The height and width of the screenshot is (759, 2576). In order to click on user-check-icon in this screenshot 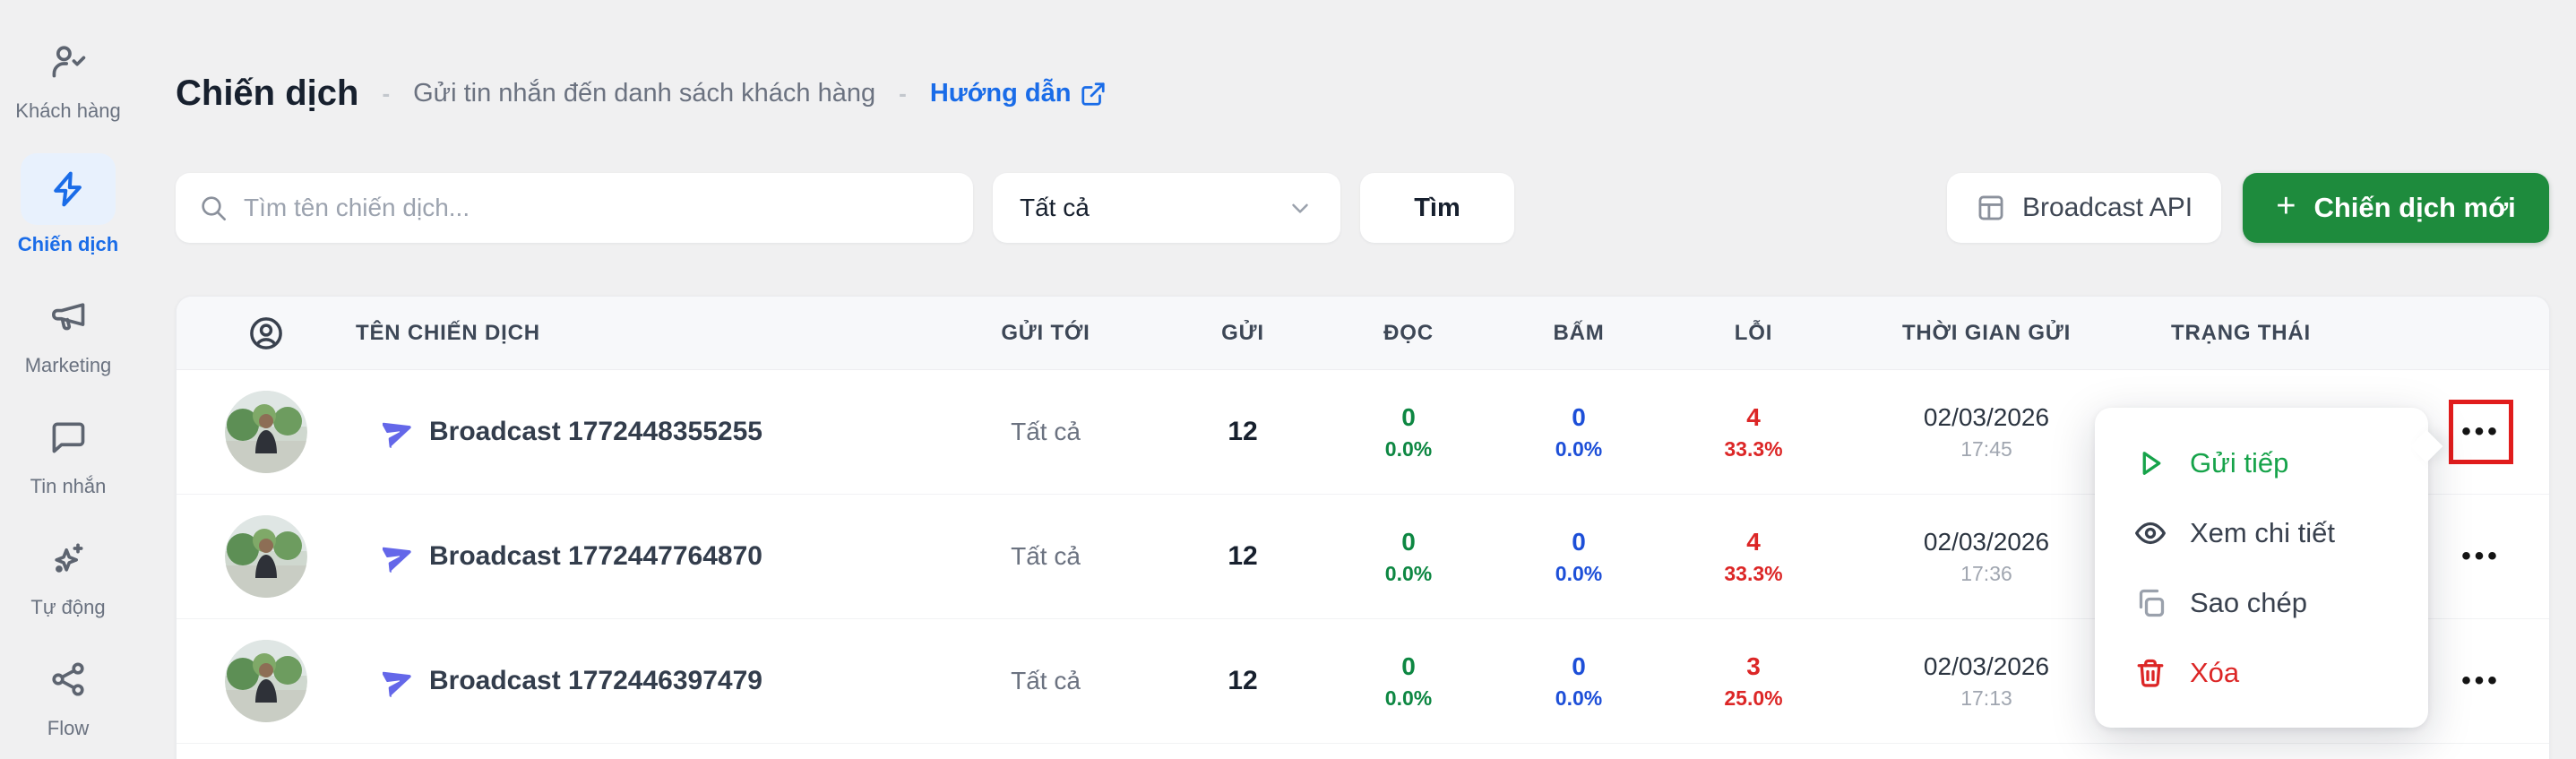, I will do `click(68, 62)`.